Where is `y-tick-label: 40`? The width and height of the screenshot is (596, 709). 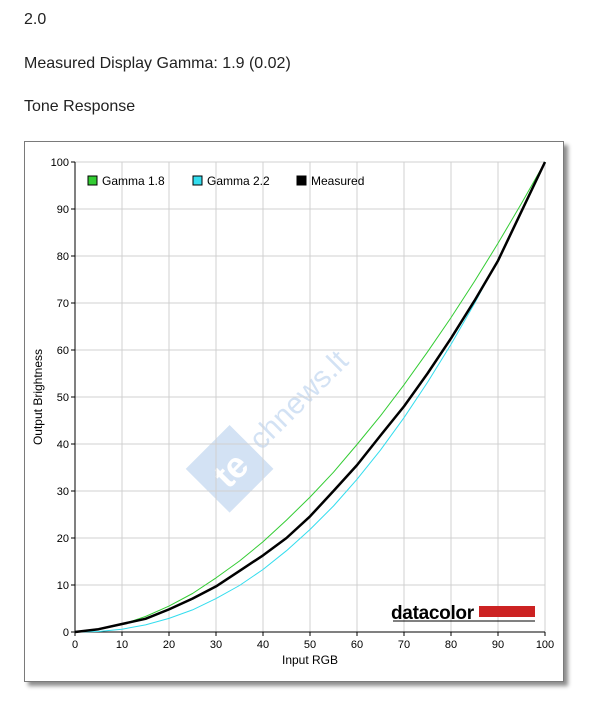 y-tick-label: 40 is located at coordinates (63, 445).